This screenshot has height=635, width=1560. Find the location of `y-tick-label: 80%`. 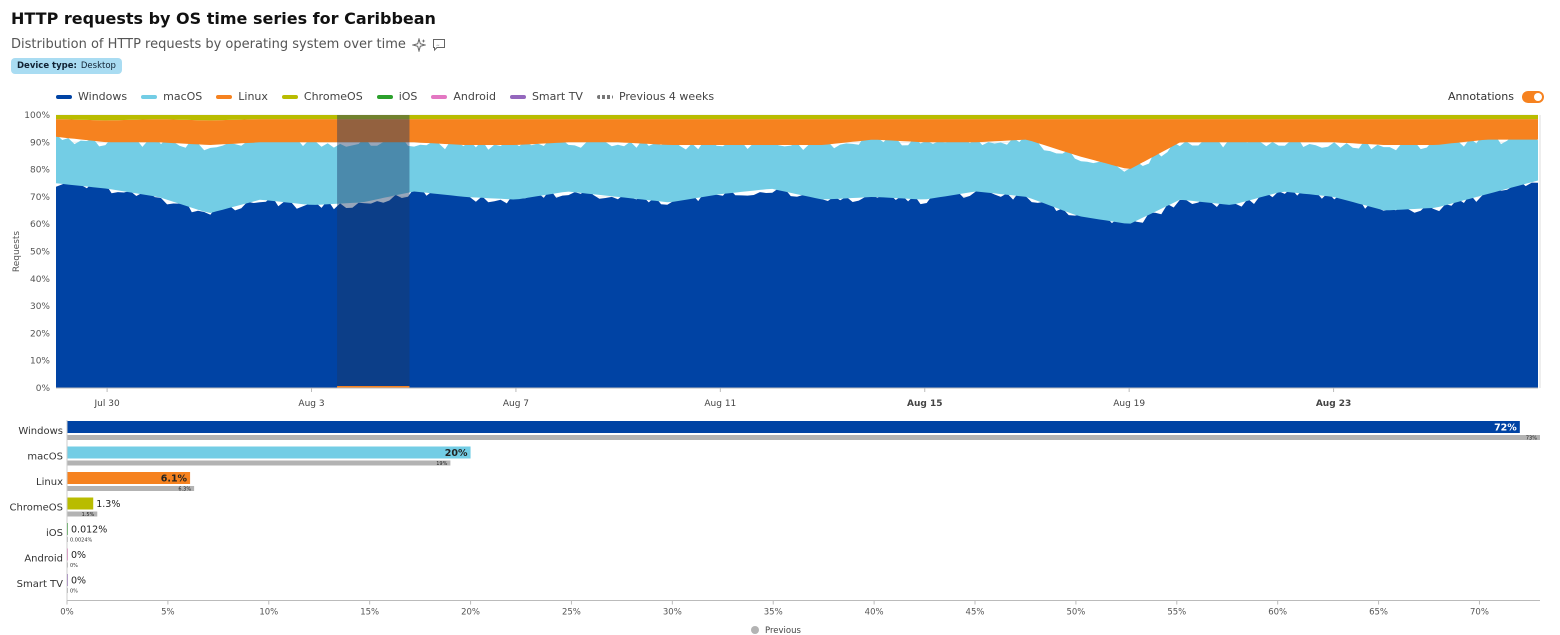

y-tick-label: 80% is located at coordinates (40, 171).